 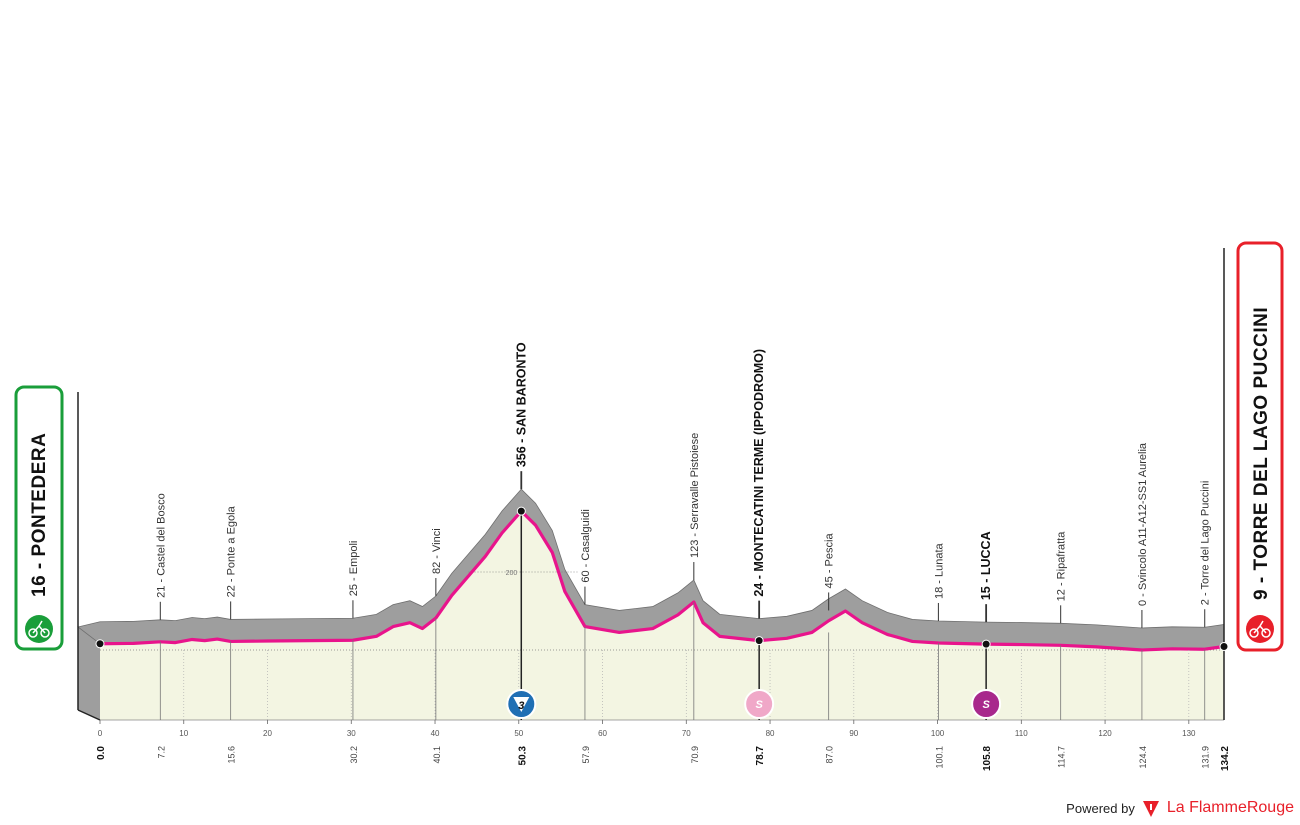 I want to click on brand-name: La FlammeRouge, so click(x=1230, y=807).